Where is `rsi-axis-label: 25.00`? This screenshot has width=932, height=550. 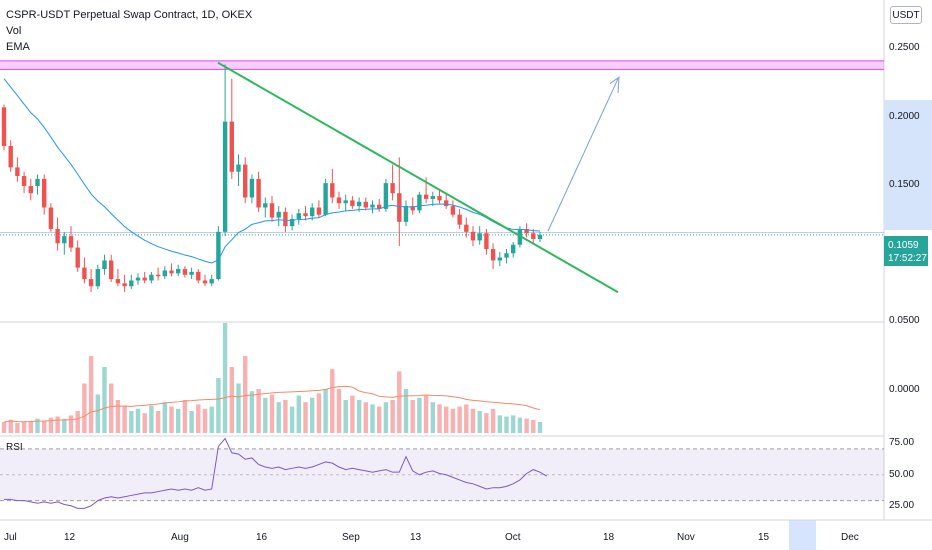
rsi-axis-label: 25.00 is located at coordinates (902, 505).